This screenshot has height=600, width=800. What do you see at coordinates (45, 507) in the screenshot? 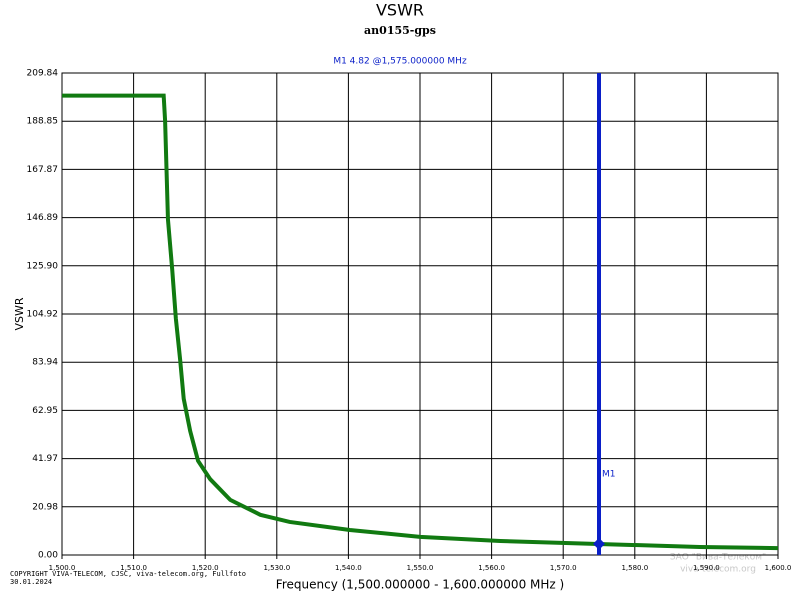
I see `y-tick-label: 20.98` at bounding box center [45, 507].